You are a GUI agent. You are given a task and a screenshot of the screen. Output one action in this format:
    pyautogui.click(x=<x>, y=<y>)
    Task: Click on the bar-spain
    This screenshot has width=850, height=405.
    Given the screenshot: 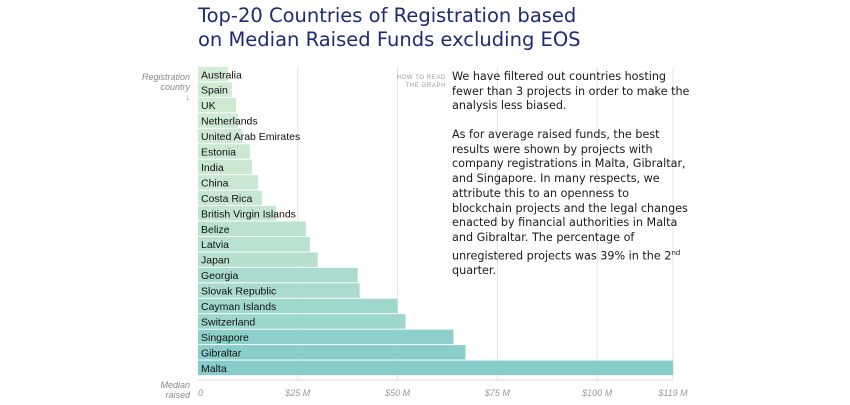 What is the action you would take?
    pyautogui.click(x=215, y=89)
    